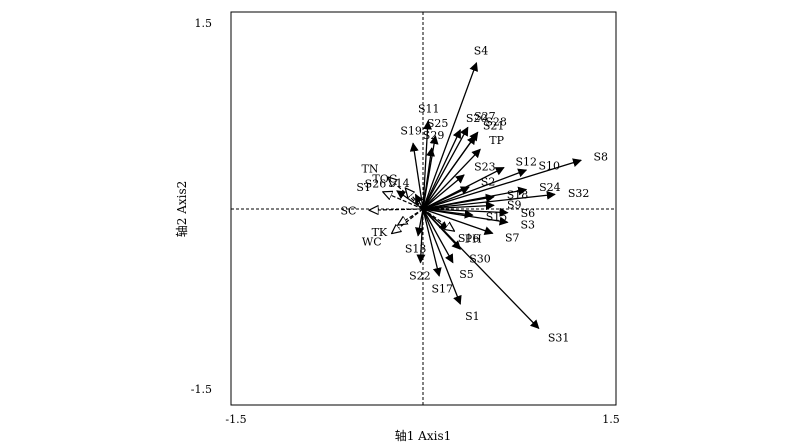  What do you see at coordinates (514, 205) in the screenshot?
I see `species-label-s9: S9` at bounding box center [514, 205].